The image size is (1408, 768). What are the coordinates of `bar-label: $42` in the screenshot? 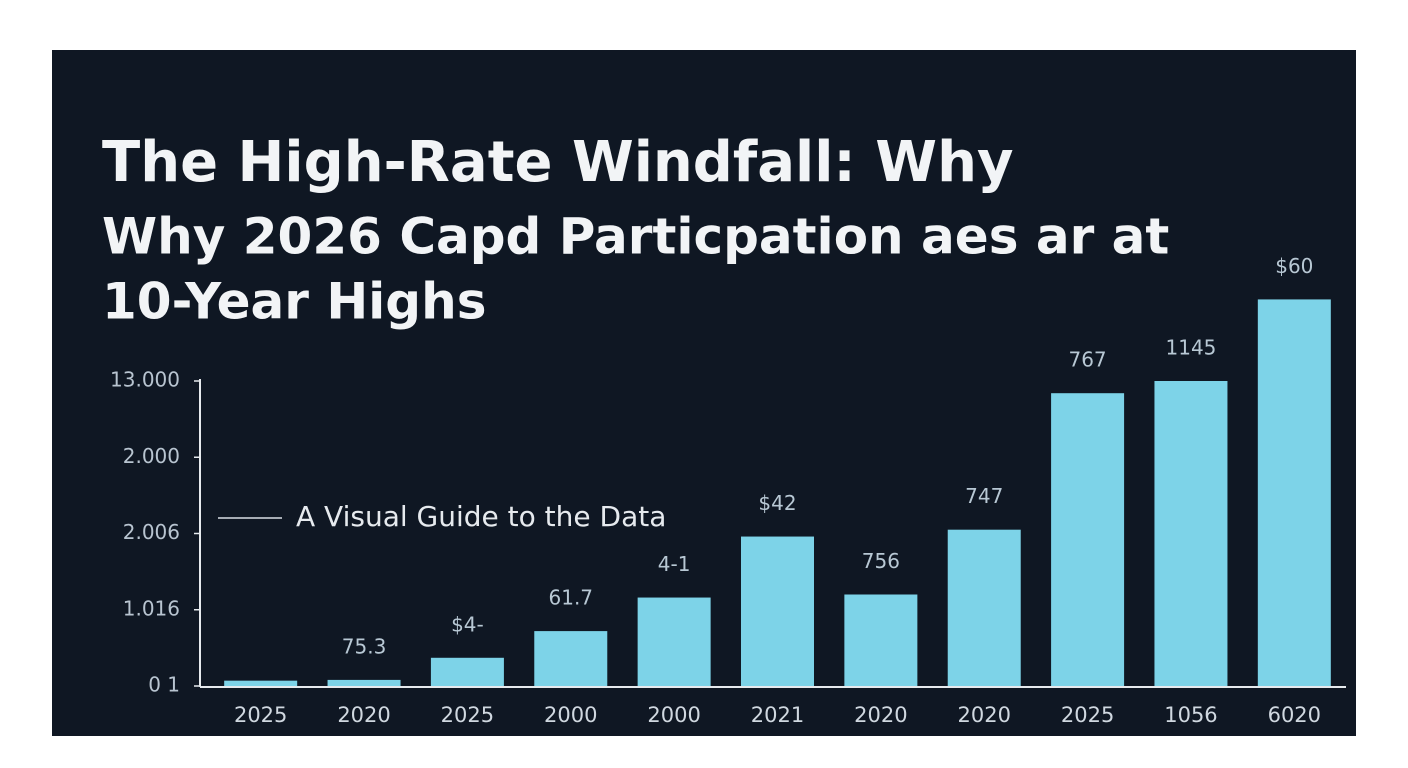 It's located at (777, 503).